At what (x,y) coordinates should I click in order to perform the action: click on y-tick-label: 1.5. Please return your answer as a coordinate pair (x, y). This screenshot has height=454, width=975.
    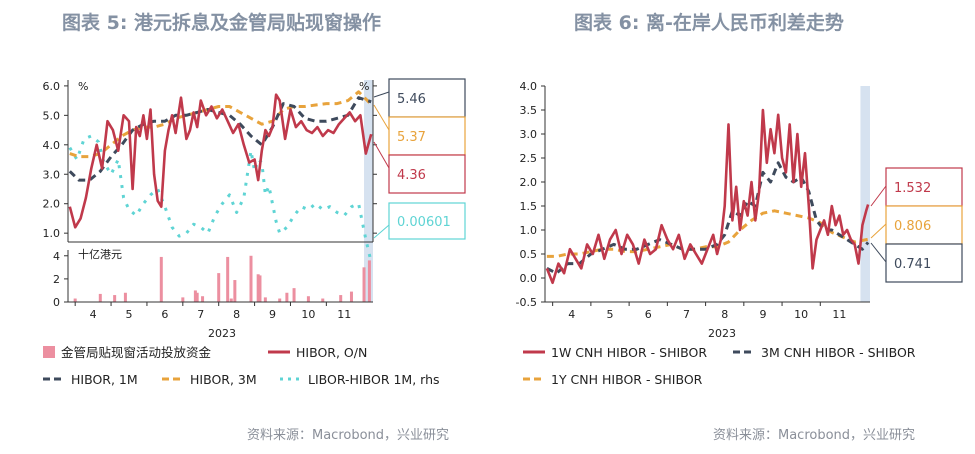
    Looking at the image, I should click on (529, 206).